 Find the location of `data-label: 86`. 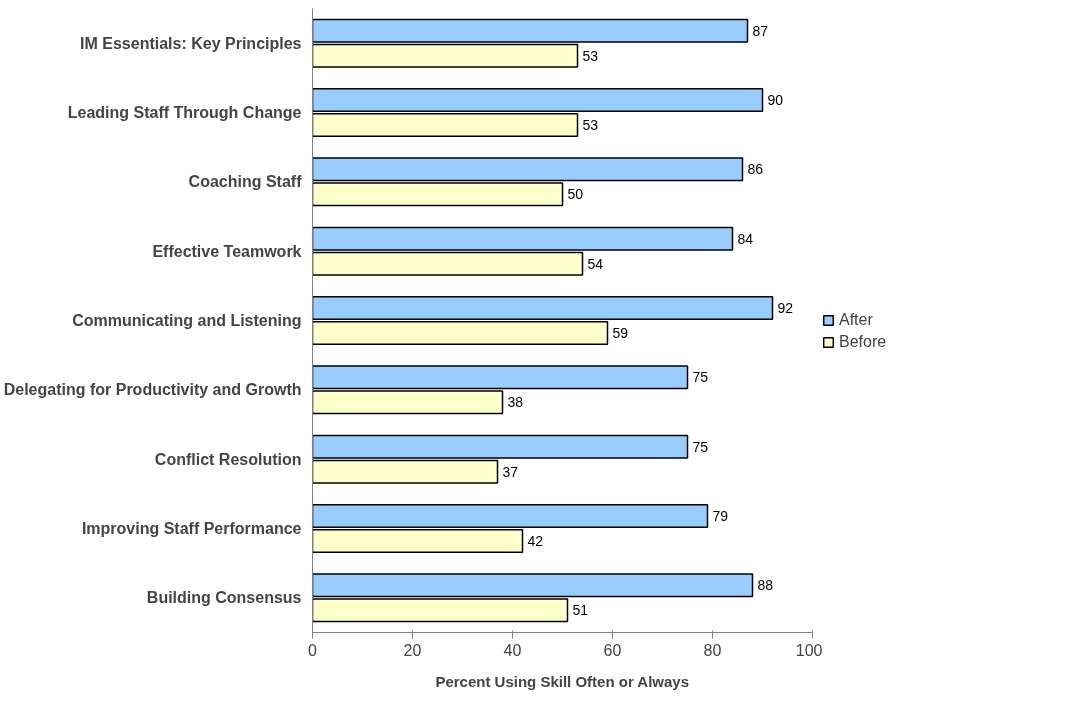

data-label: 86 is located at coordinates (755, 169).